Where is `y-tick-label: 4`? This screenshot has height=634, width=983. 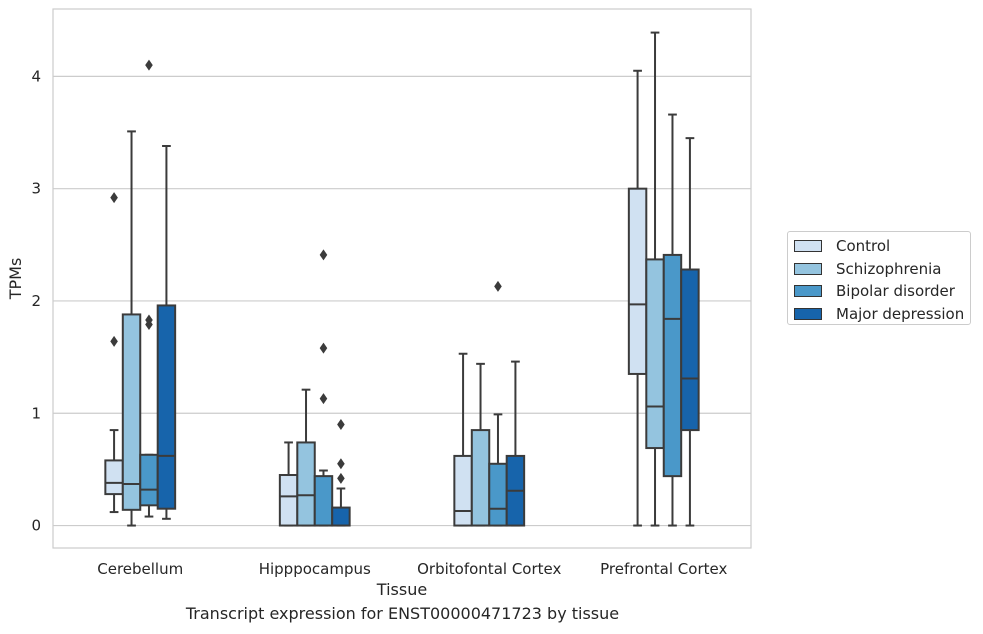 y-tick-label: 4 is located at coordinates (36, 76).